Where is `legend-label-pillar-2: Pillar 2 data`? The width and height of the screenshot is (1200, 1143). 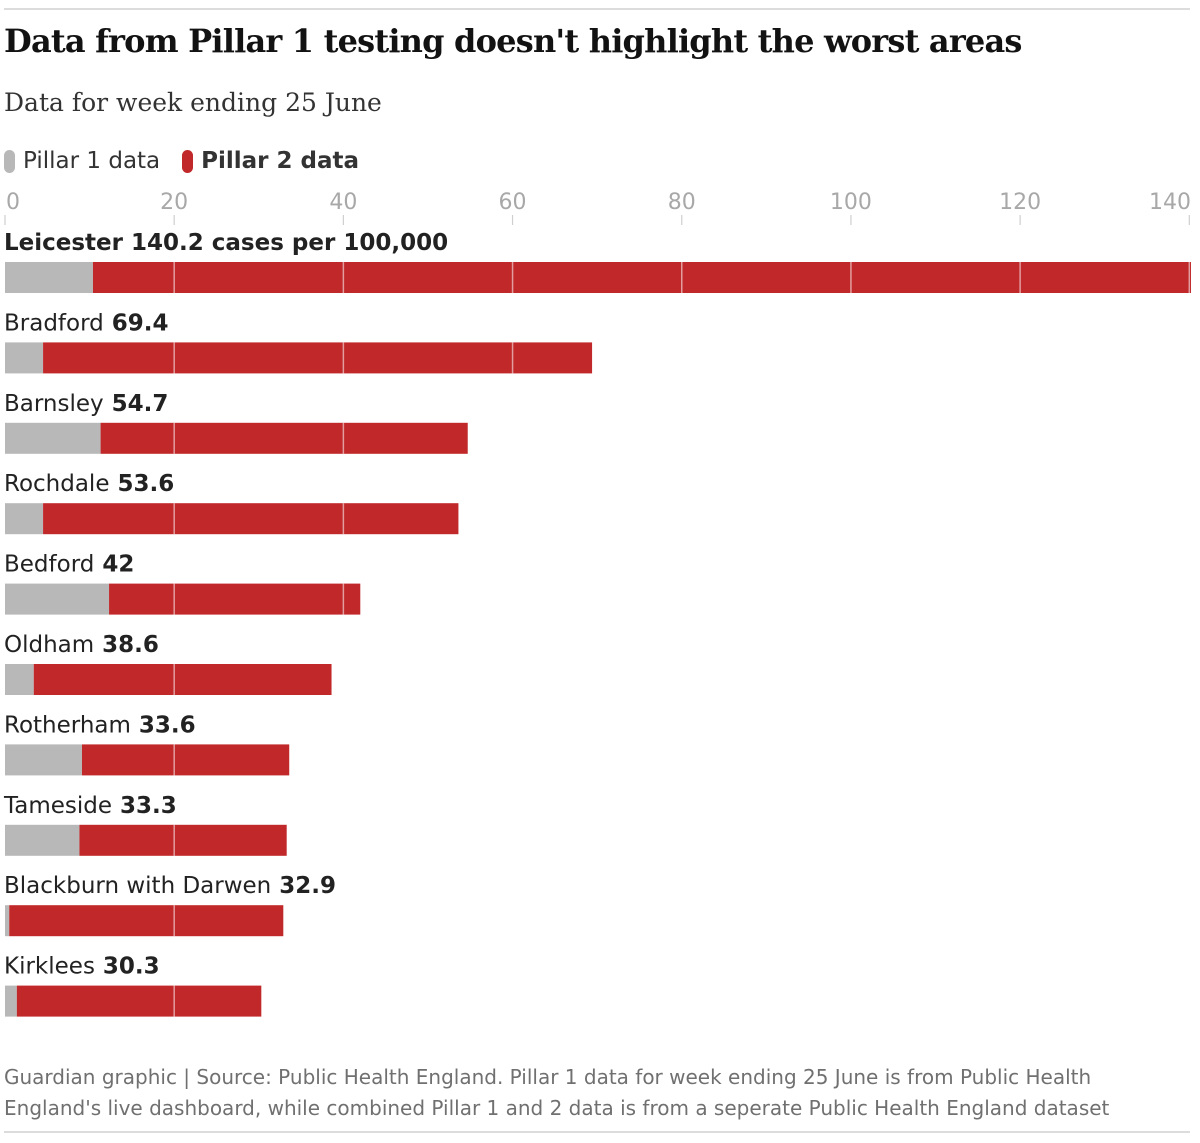
legend-label-pillar-2: Pillar 2 data is located at coordinates (280, 161).